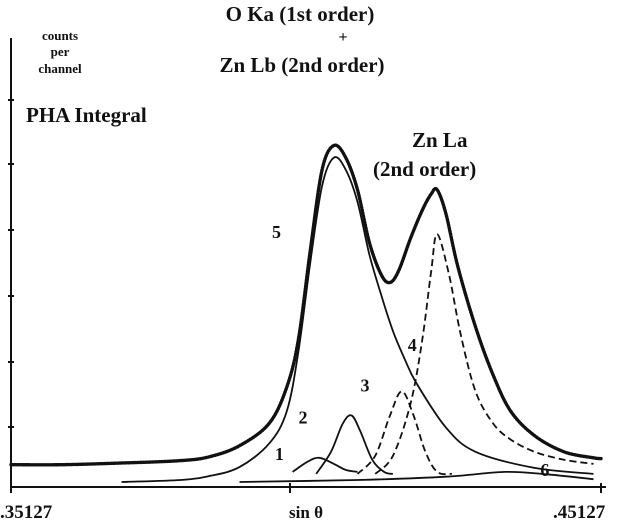  Describe the element at coordinates (579, 512) in the screenshot. I see `x-tick-label-right: .45127` at that location.